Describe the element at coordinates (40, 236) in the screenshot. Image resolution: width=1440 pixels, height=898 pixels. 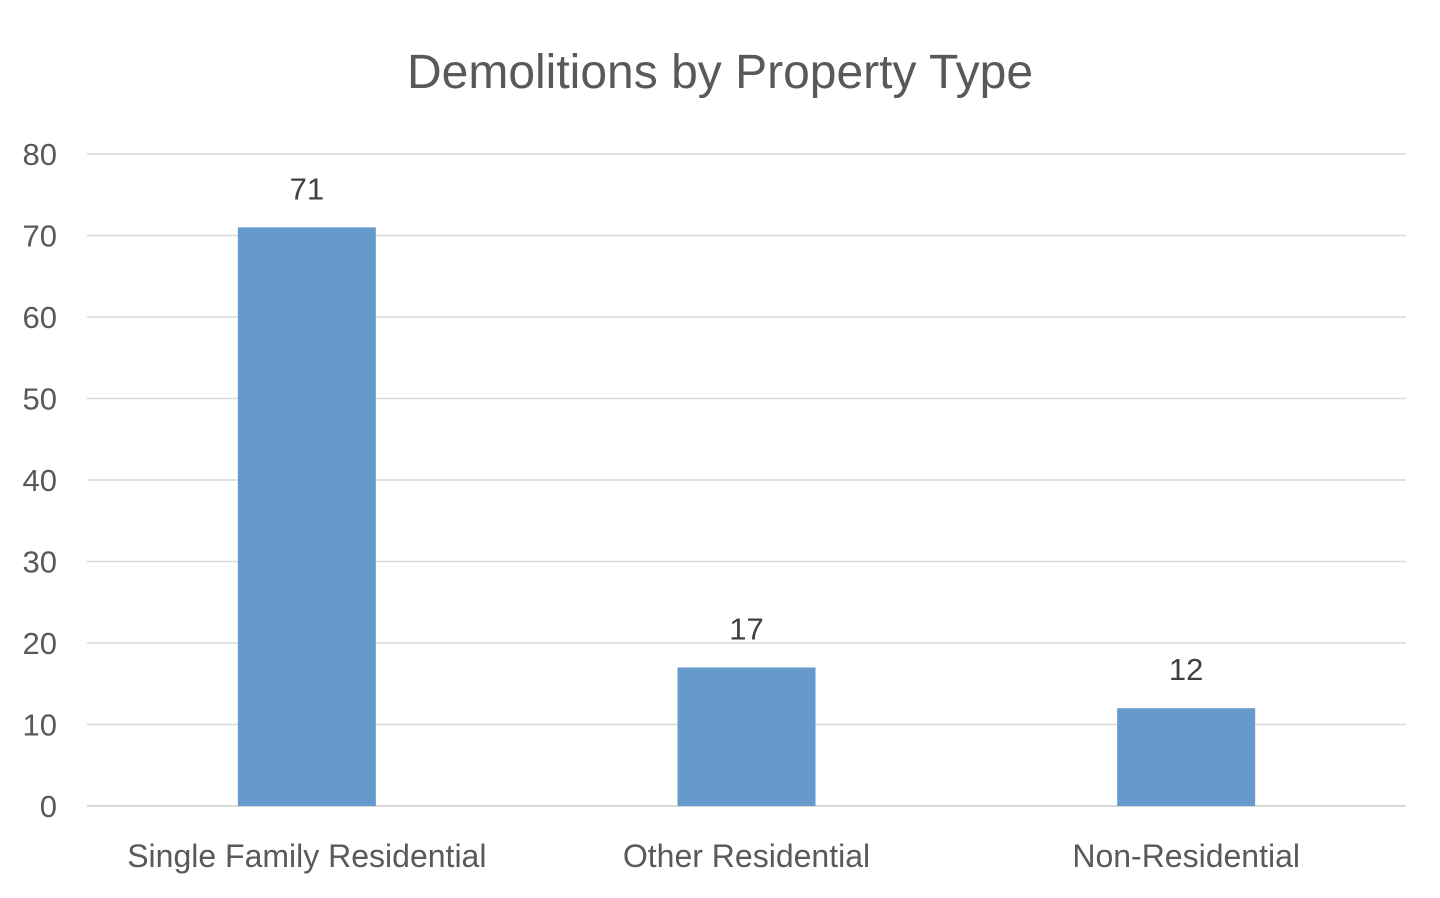
I see `y-tick-label: 70` at that location.